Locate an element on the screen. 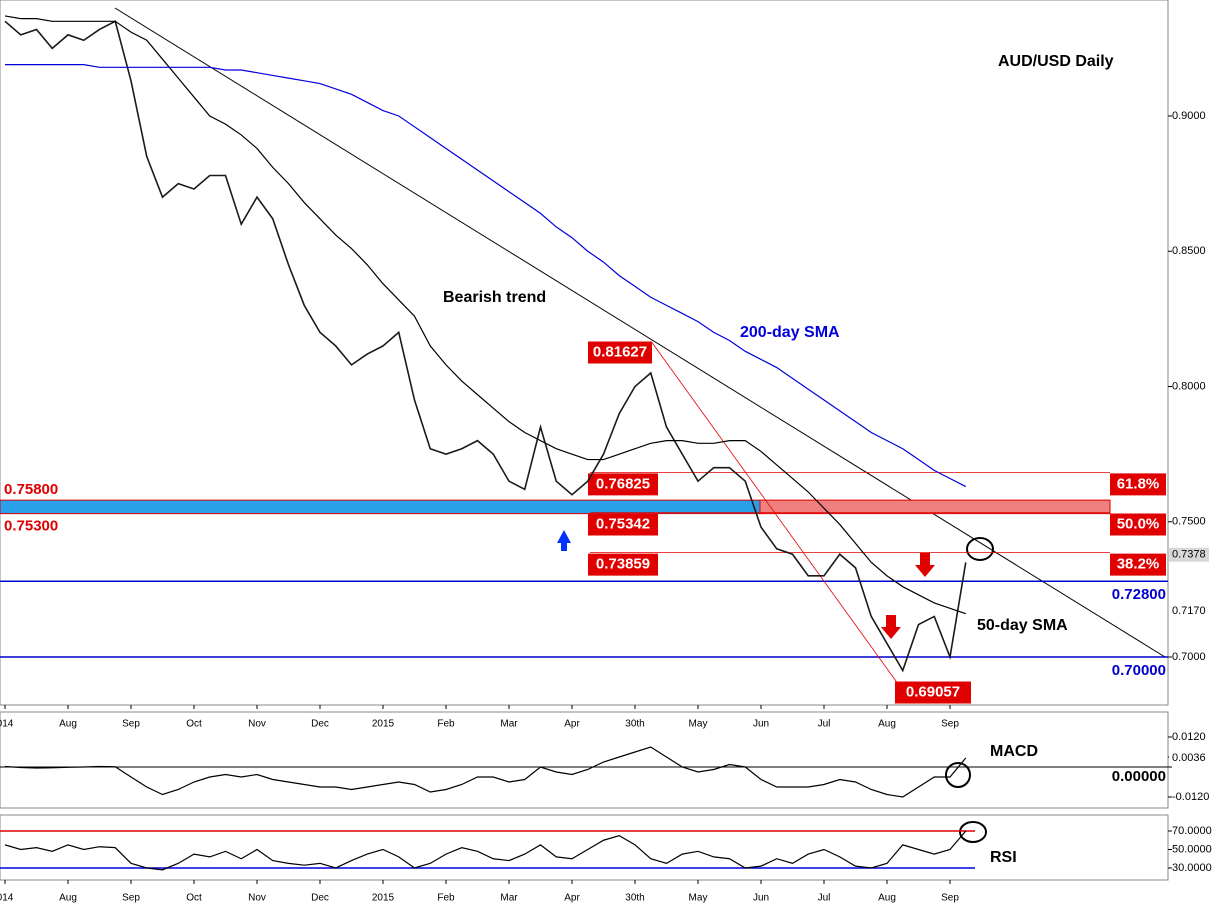 This screenshot has height=906, width=1216. value-box-label: 0.81627 is located at coordinates (620, 351).